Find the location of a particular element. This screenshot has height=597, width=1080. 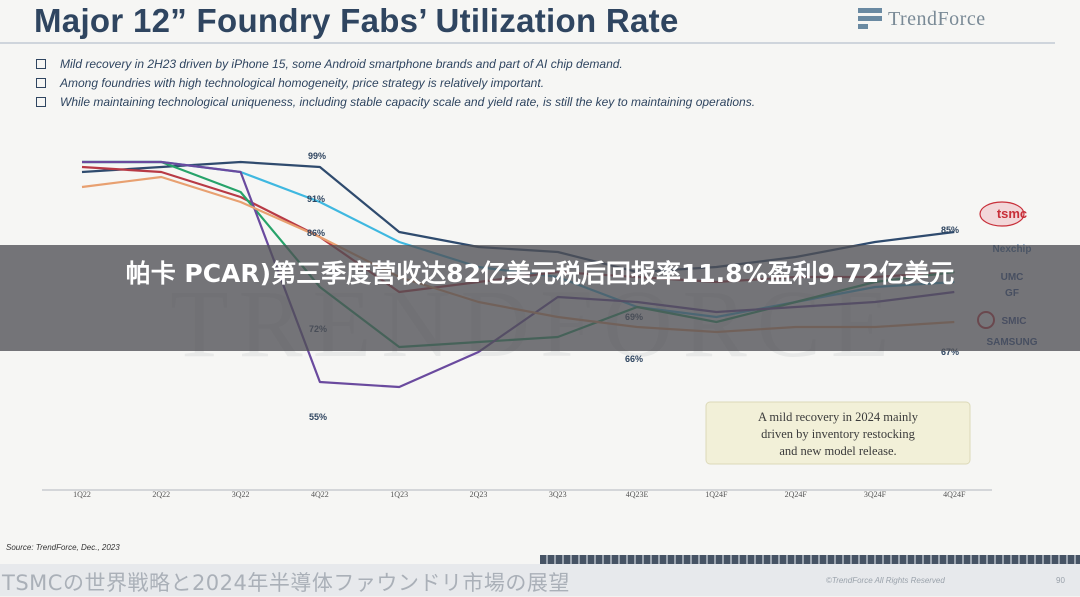

x-tick-label: 3Q23 is located at coordinates (558, 494).